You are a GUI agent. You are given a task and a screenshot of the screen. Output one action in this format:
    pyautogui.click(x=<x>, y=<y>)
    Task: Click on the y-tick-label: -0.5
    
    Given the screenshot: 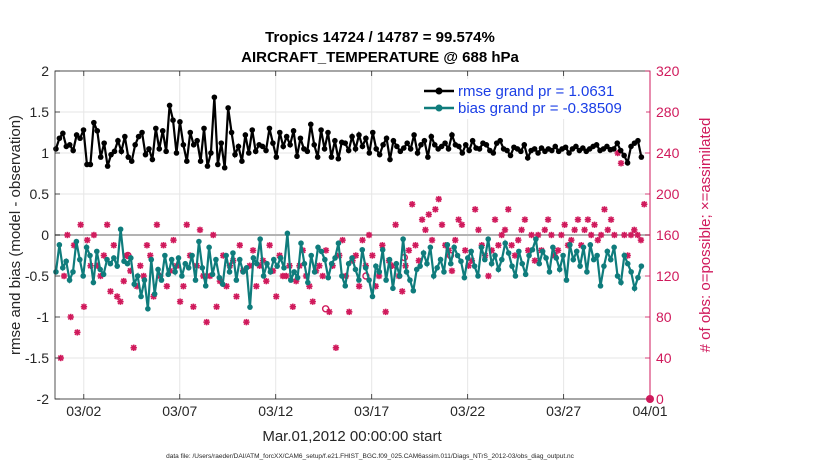 What is the action you would take?
    pyautogui.click(x=37, y=276)
    